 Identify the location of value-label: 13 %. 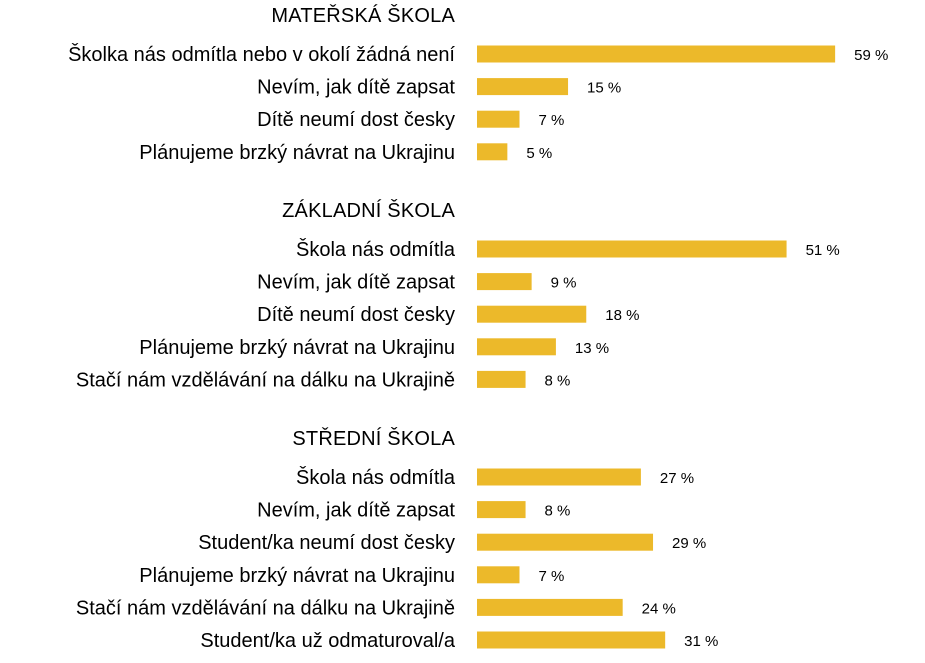
(592, 348).